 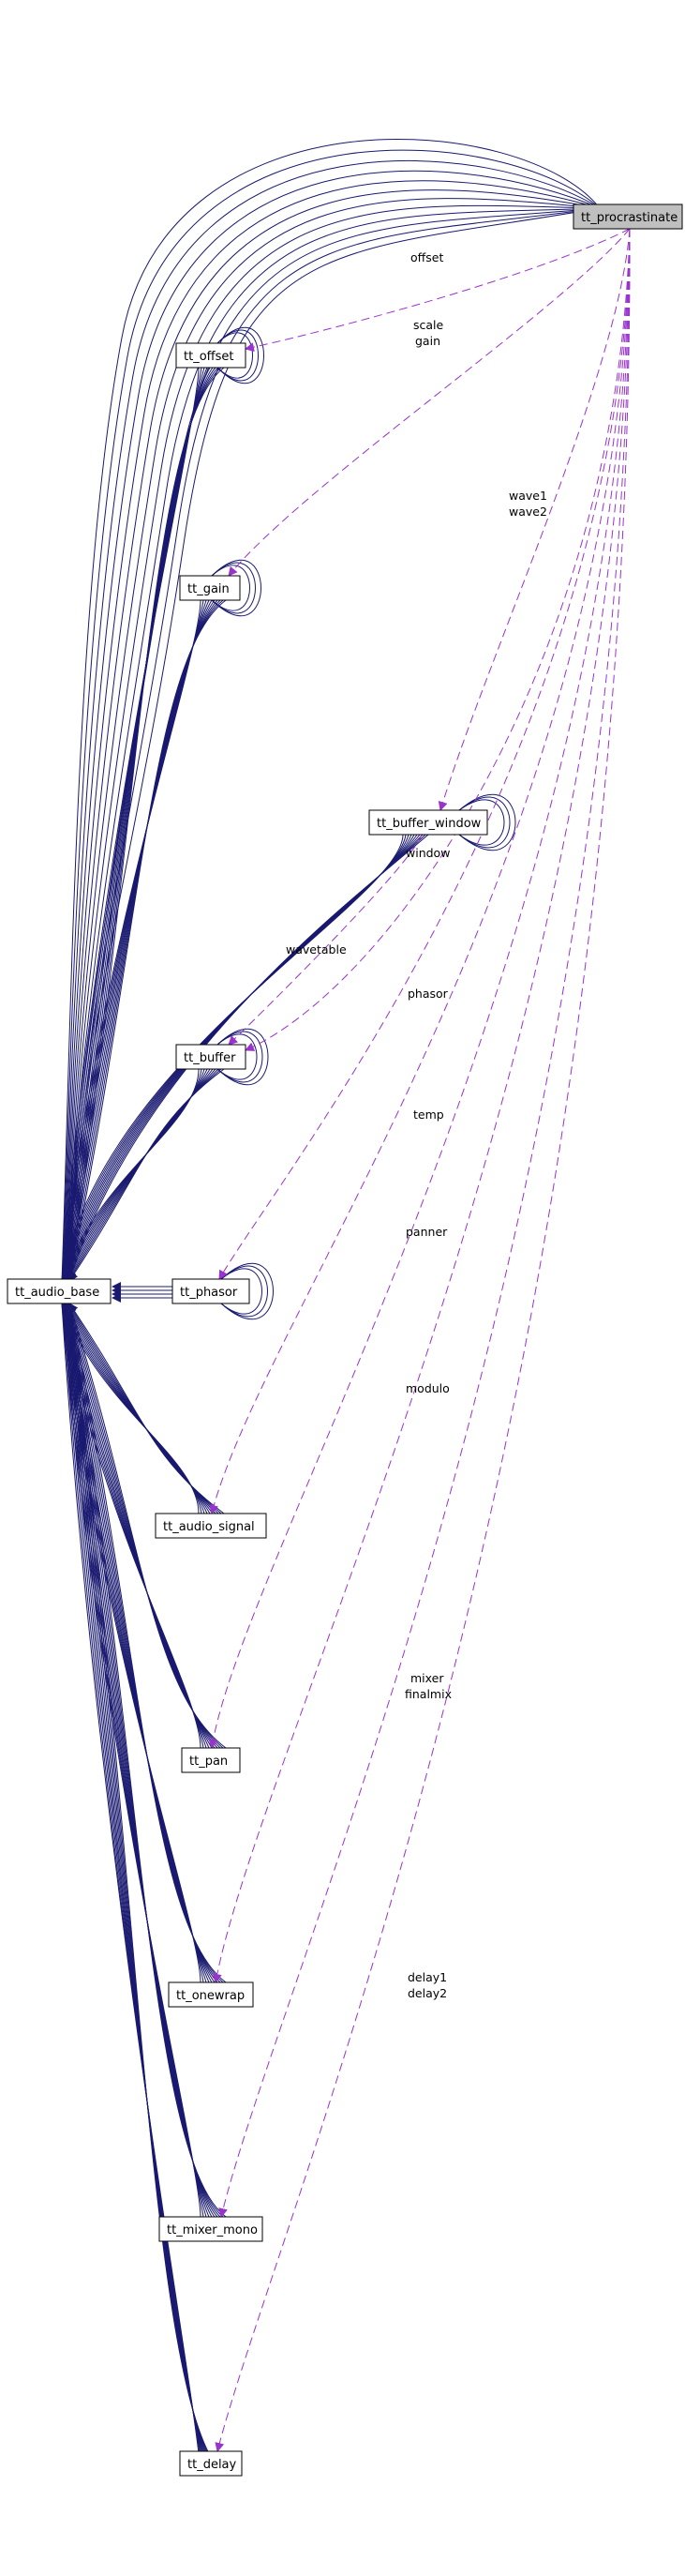 I want to click on collaboration-edge-offset, so click(x=438, y=290).